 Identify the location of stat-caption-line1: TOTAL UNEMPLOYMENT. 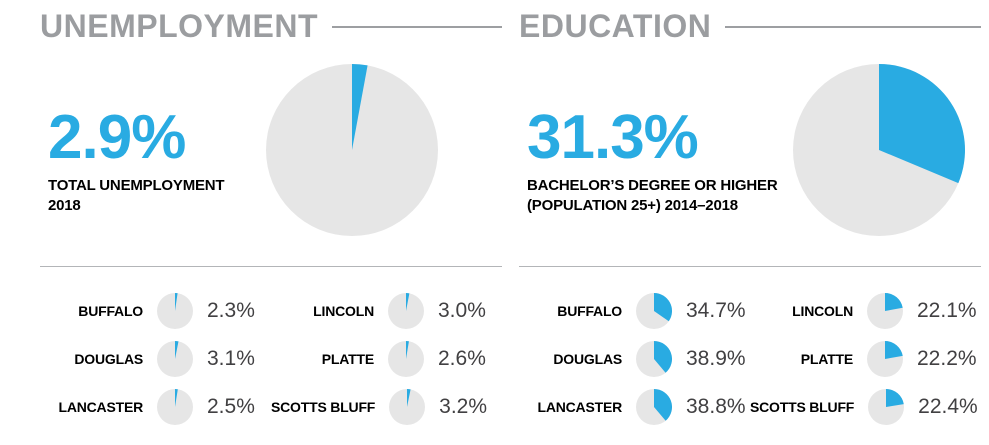
(136, 186).